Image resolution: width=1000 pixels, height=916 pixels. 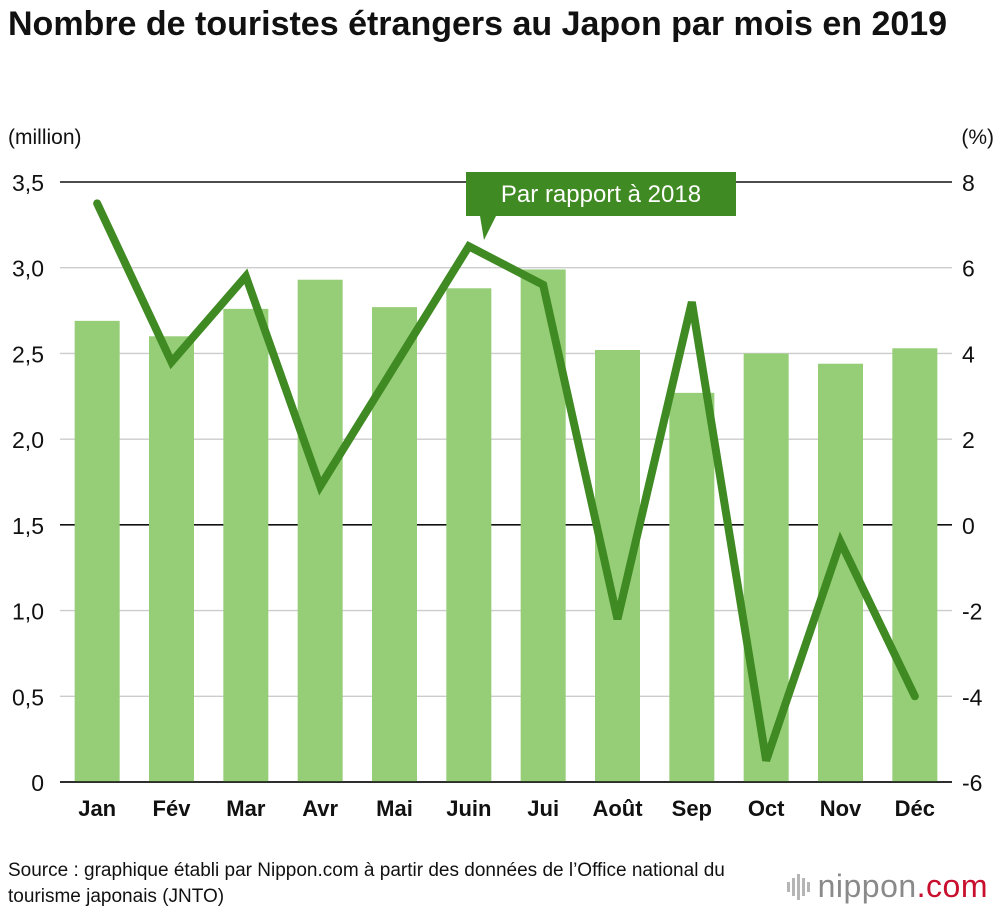 I want to click on nippon-logo: nippon .com, so click(x=887, y=886).